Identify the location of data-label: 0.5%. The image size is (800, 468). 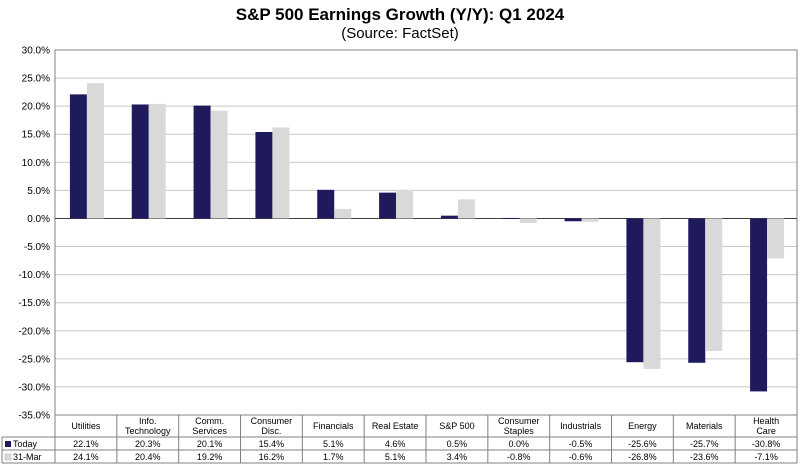
(457, 444).